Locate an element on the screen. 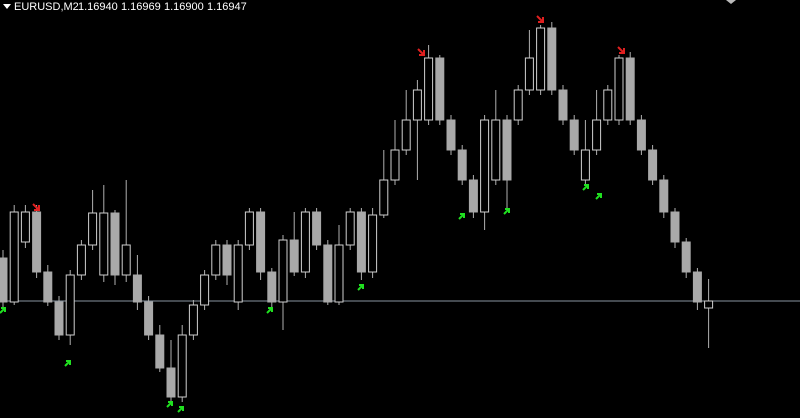 The image size is (800, 418). quote-close: 1.16947 is located at coordinates (227, 7).